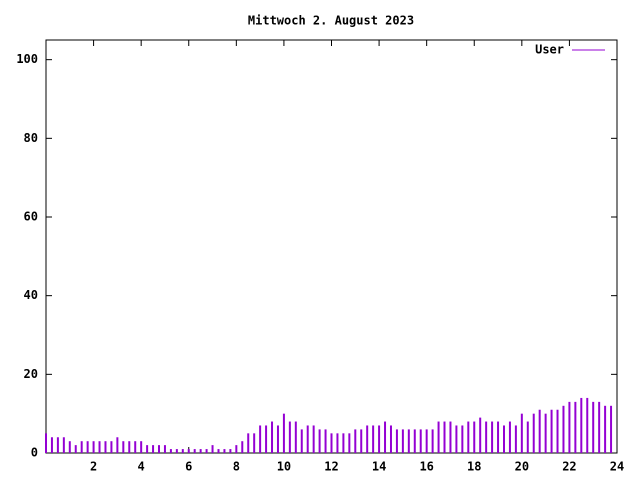 The image size is (640, 484). What do you see at coordinates (31, 217) in the screenshot?
I see `y-tick-label: 60` at bounding box center [31, 217].